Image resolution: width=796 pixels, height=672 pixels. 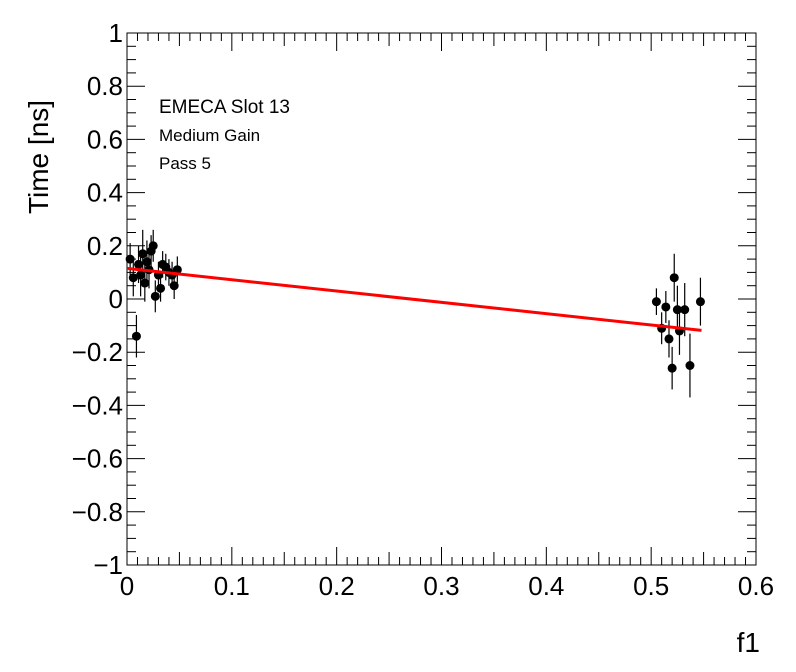 What do you see at coordinates (651, 586) in the screenshot?
I see `x-tick-label: 0.5` at bounding box center [651, 586].